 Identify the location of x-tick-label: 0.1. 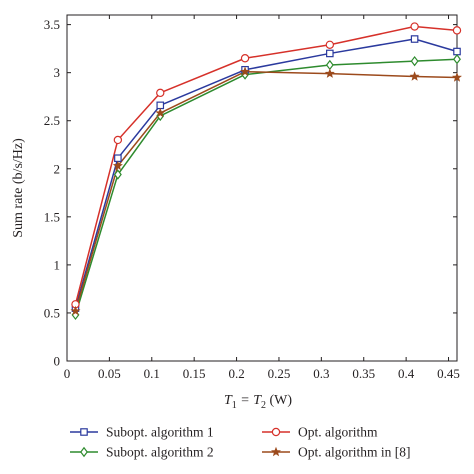
(152, 373).